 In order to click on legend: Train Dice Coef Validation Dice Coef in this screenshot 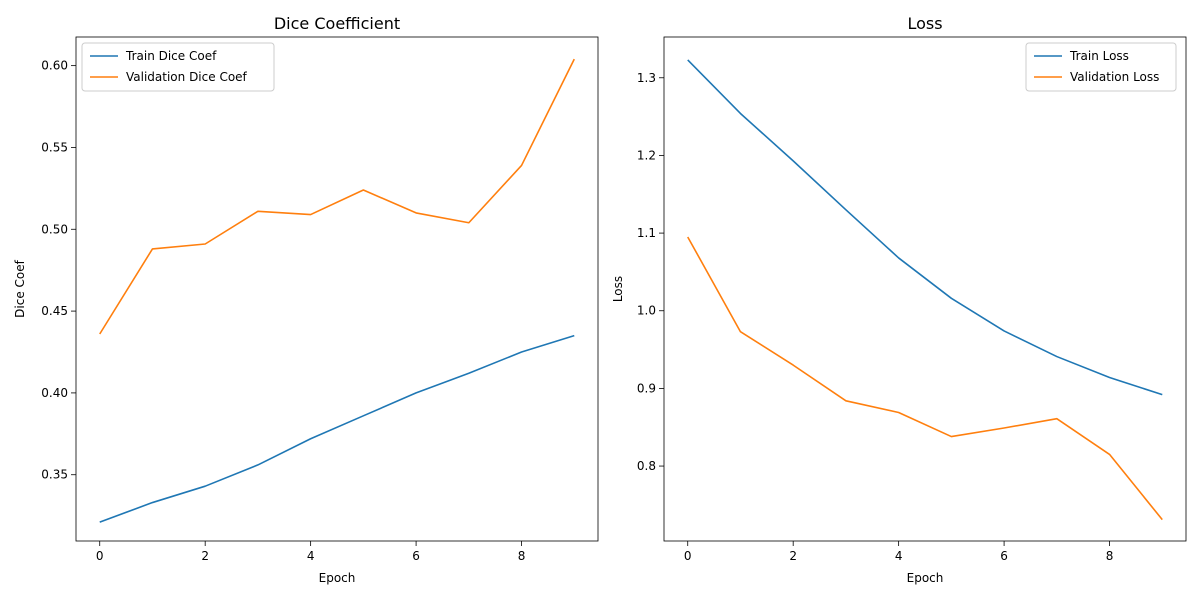, I will do `click(178, 67)`.